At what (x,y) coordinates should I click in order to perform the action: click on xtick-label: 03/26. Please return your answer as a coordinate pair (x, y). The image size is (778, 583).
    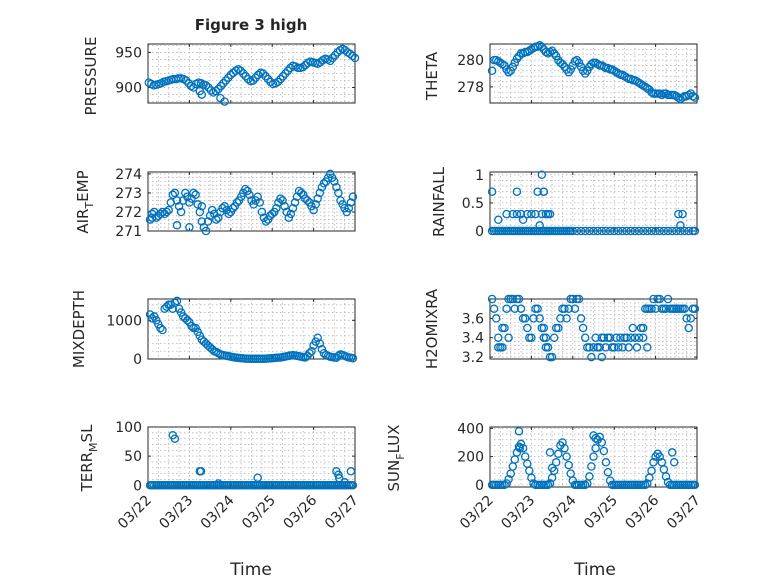
    Looking at the image, I should click on (643, 512).